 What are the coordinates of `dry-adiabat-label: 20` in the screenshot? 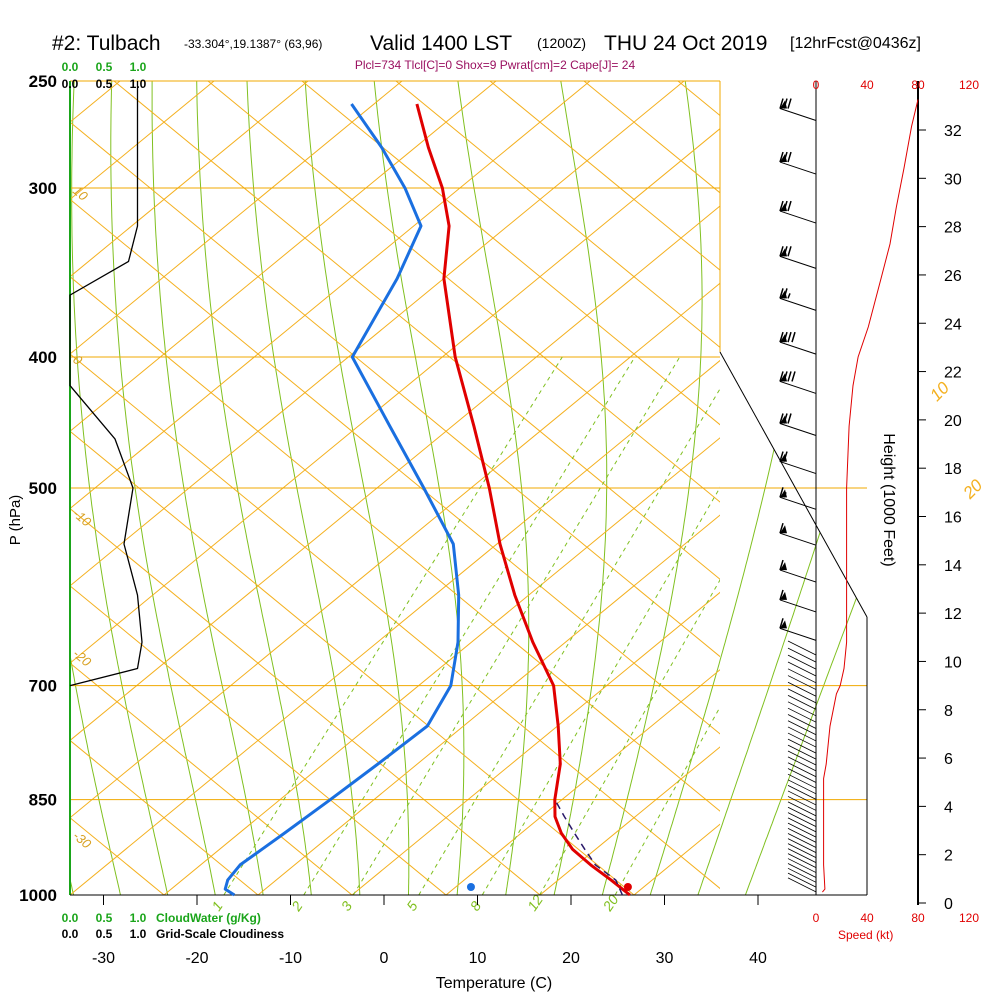 It's located at (973, 489).